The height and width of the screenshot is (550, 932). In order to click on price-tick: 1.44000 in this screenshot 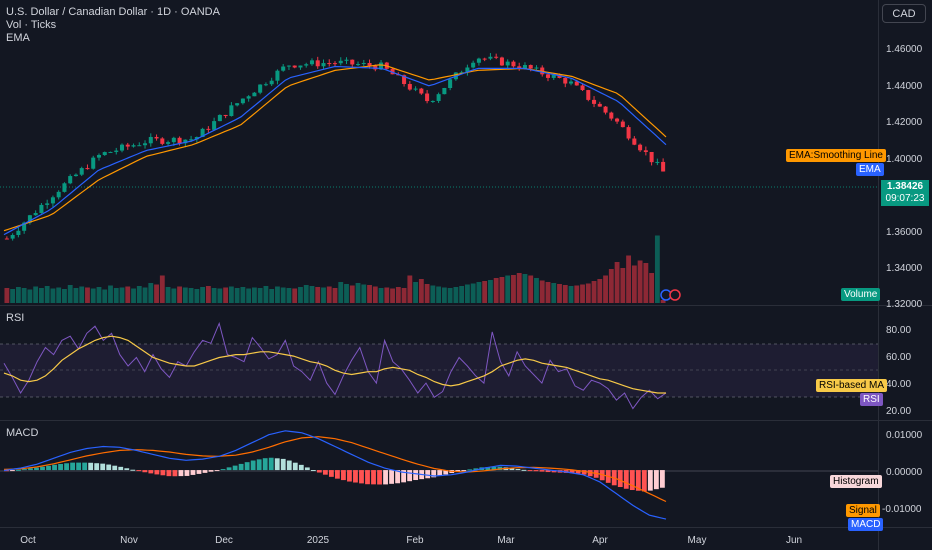, I will do `click(904, 86)`.